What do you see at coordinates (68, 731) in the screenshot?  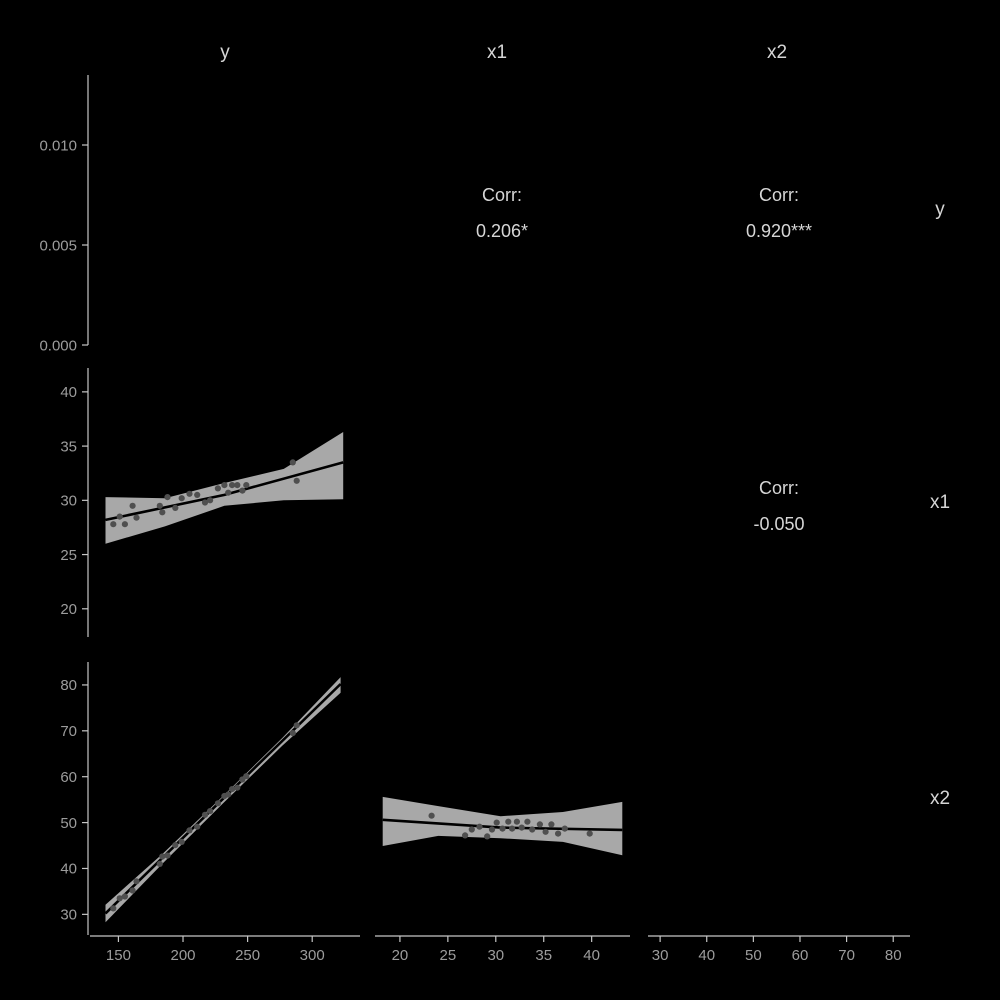 I see `y-axis-tick-label: 70` at bounding box center [68, 731].